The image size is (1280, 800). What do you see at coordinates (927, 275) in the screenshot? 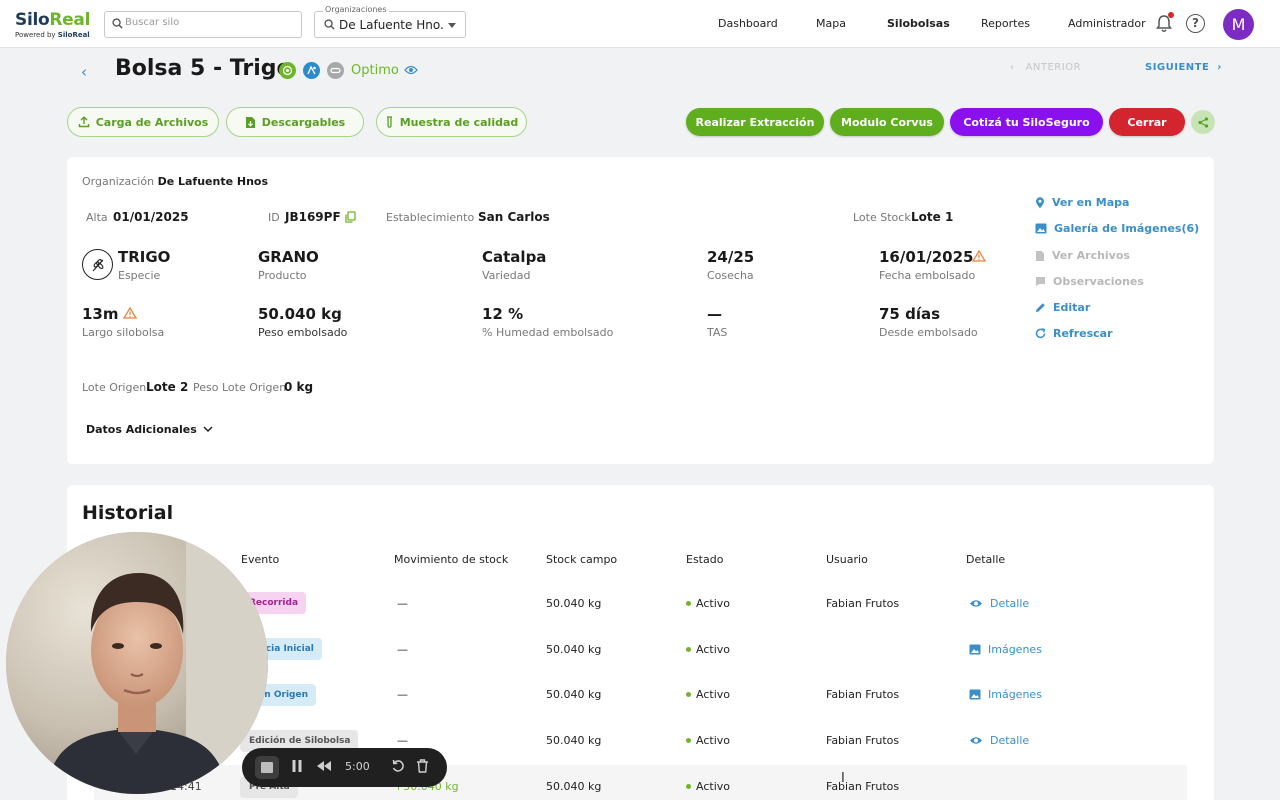
I see `bagging-date-label: Fecha embolsado` at bounding box center [927, 275].